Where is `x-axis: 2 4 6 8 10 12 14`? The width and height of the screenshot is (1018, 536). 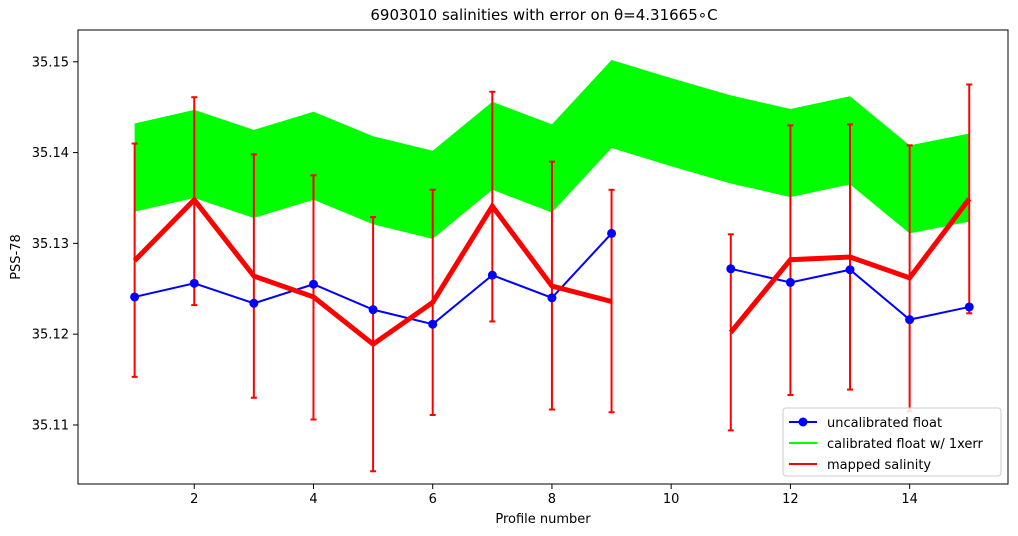
x-axis: 2 4 6 8 10 12 14 is located at coordinates (554, 495).